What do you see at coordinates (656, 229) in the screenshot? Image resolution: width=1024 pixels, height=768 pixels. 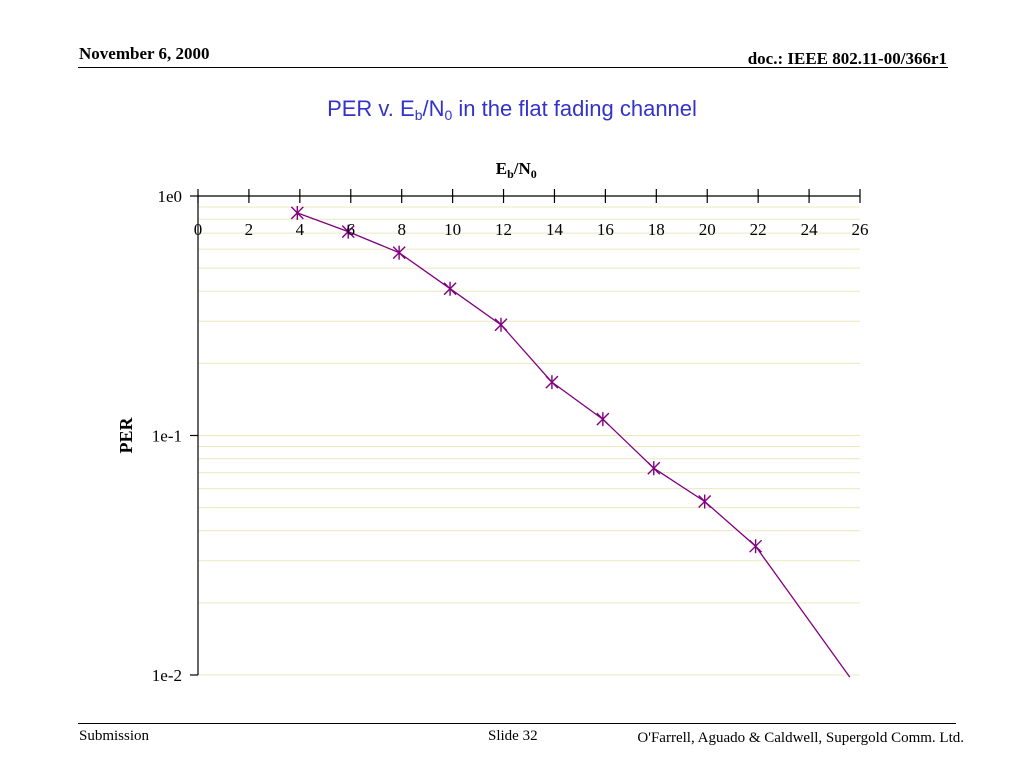 I see `x-tick-label: 18` at bounding box center [656, 229].